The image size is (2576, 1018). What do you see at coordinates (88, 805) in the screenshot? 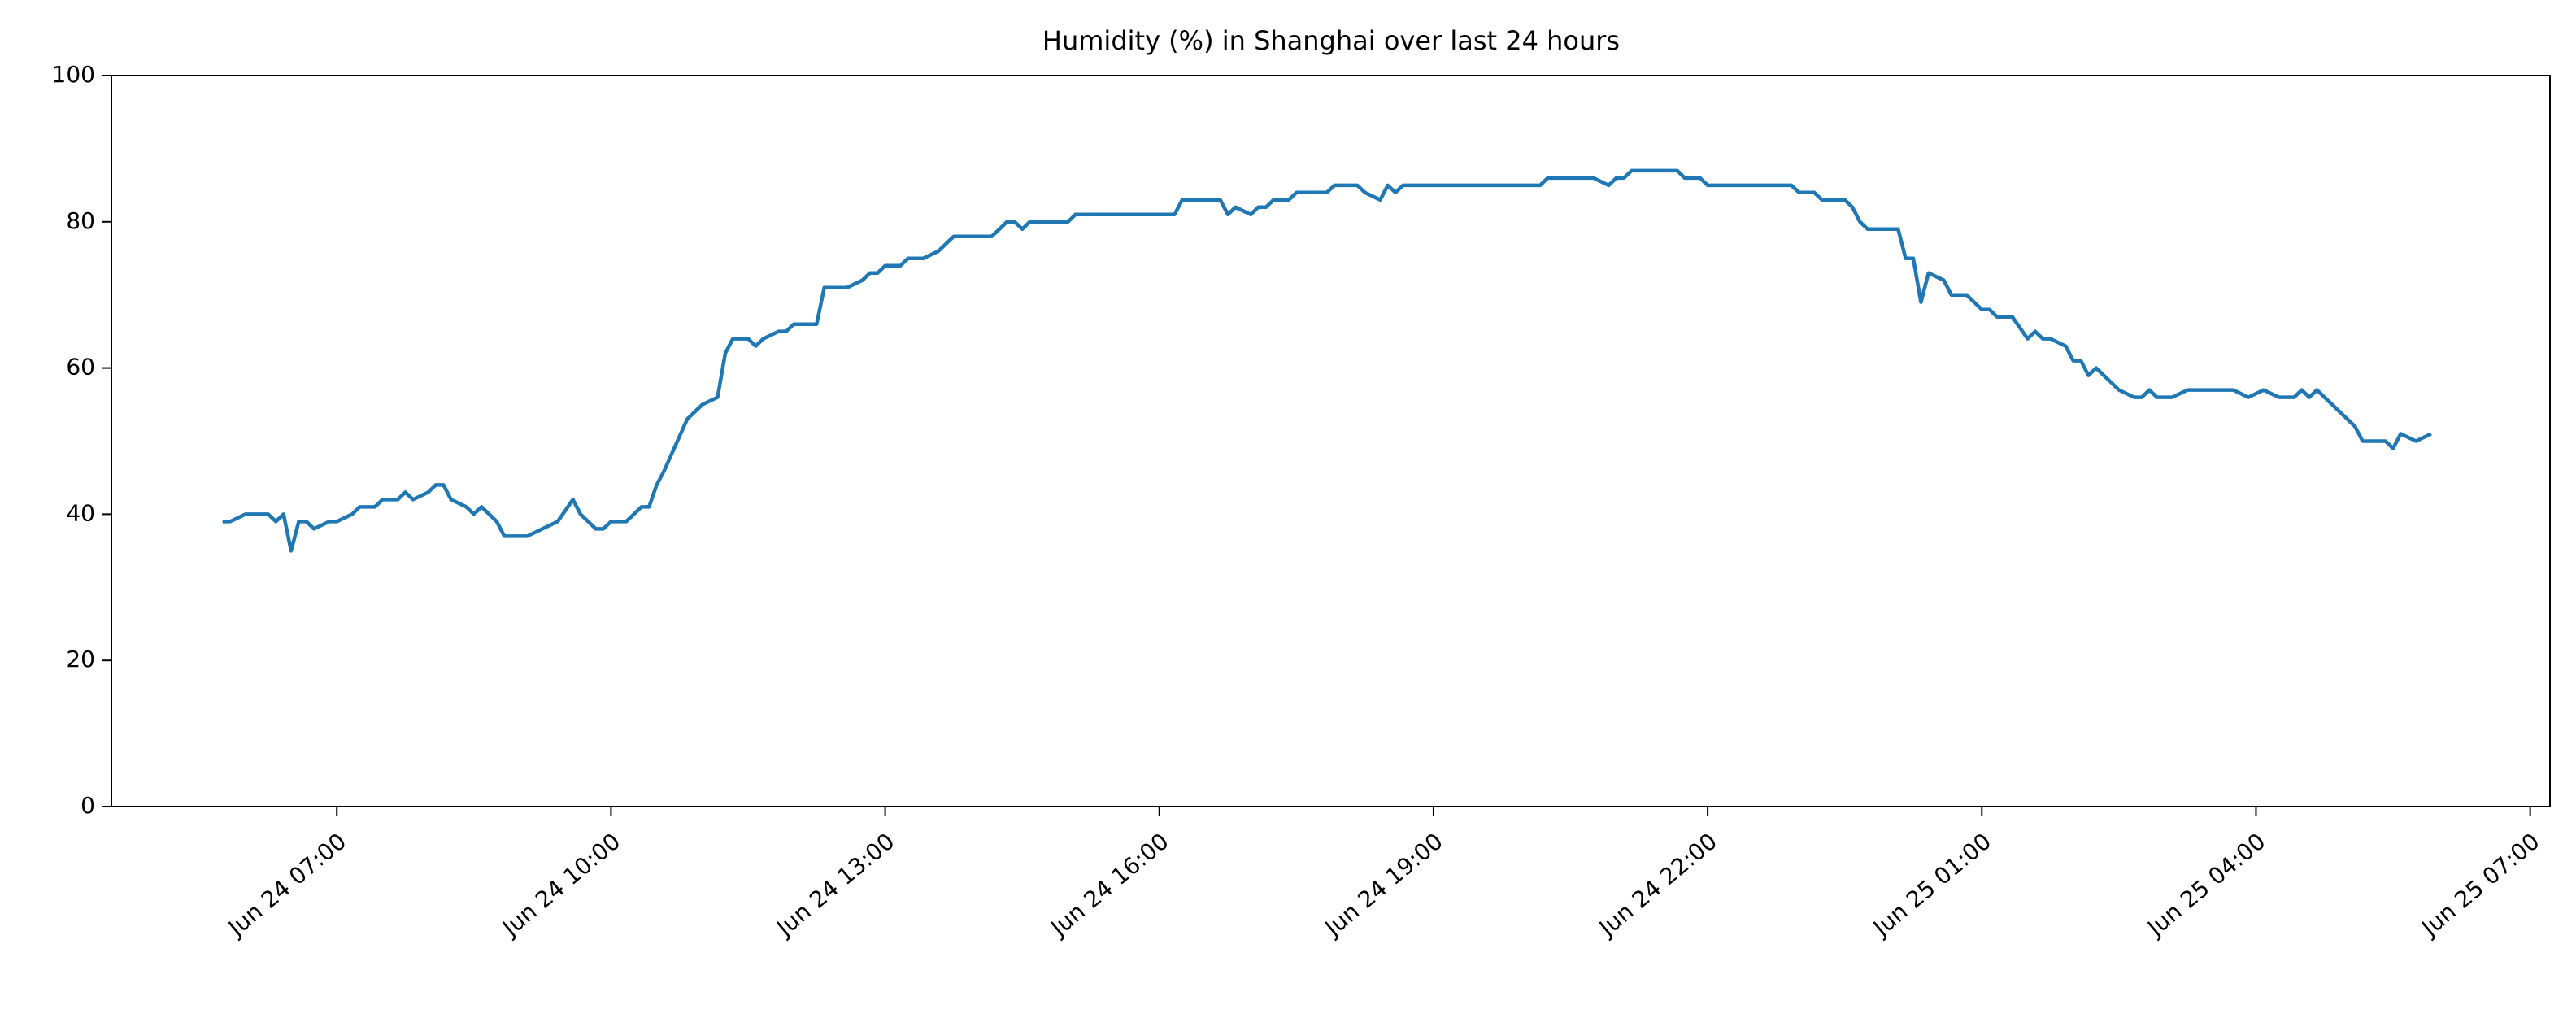
I see `y-tick-label: 0` at bounding box center [88, 805].